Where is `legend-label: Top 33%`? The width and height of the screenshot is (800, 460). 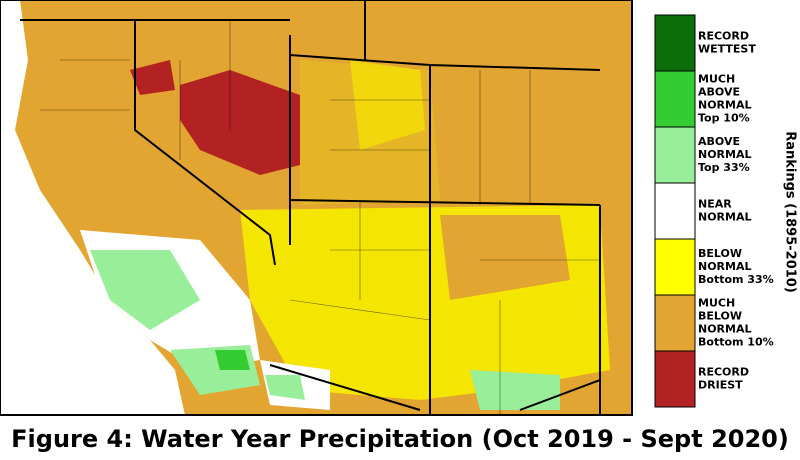
legend-label: Top 33% is located at coordinates (724, 167).